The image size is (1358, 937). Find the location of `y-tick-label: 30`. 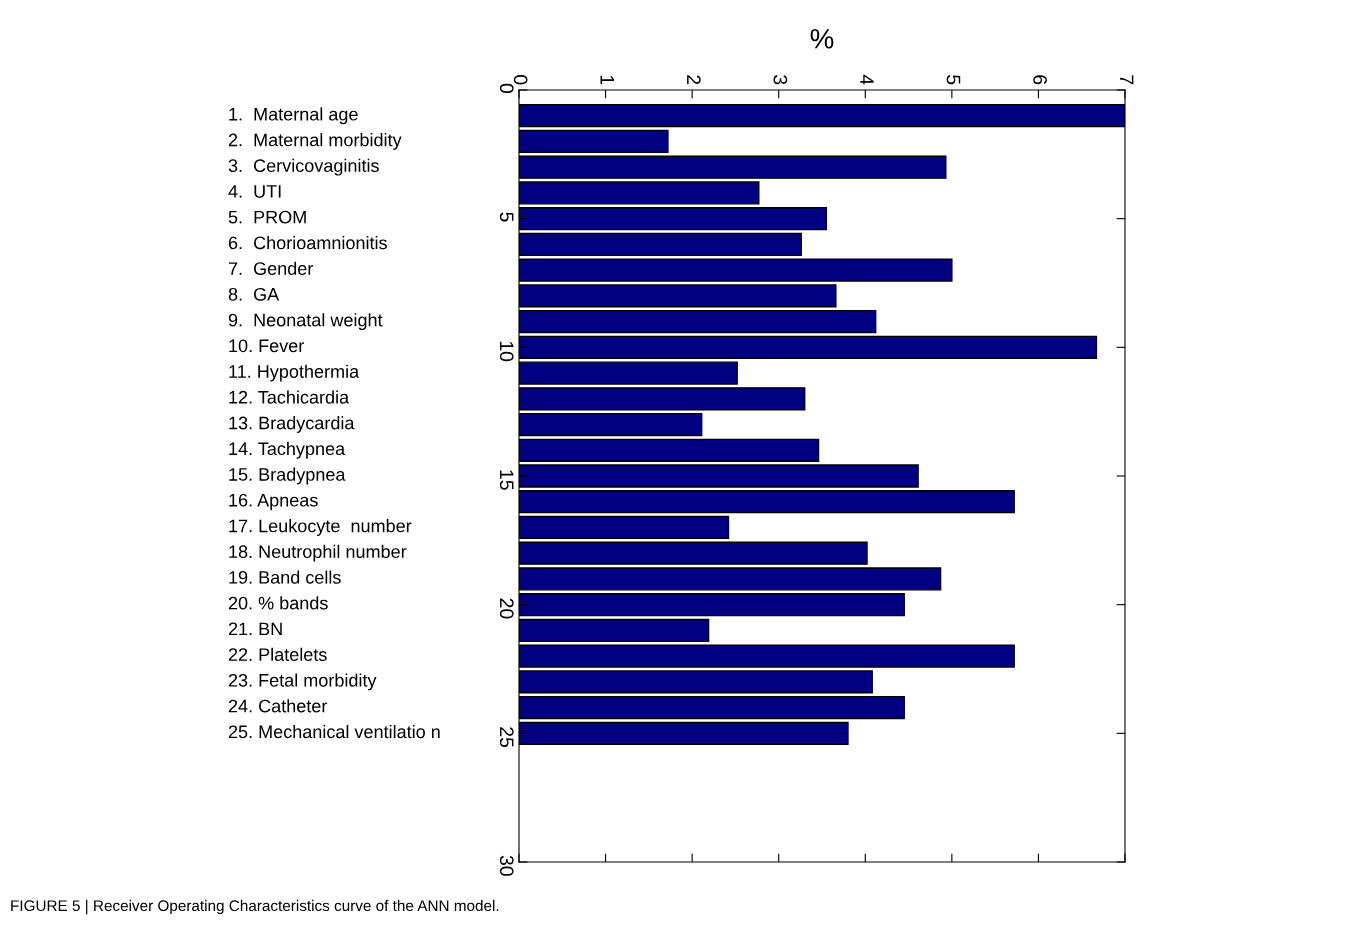

y-tick-label: 30 is located at coordinates (506, 865).